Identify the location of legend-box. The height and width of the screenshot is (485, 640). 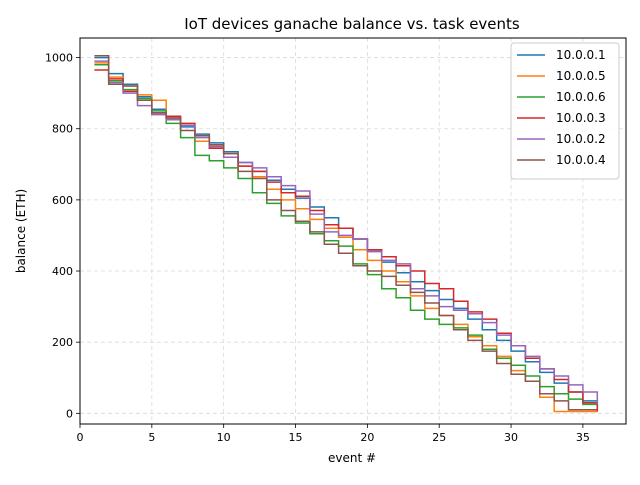
(565, 111).